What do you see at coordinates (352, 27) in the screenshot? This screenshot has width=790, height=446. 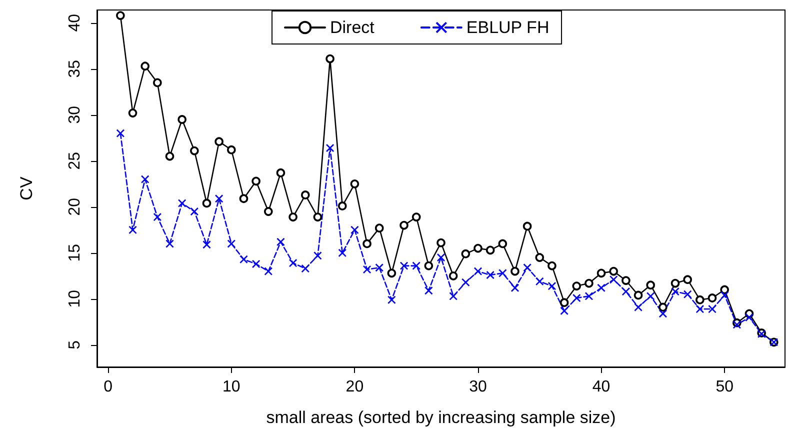 I see `legend-label: Direct` at bounding box center [352, 27].